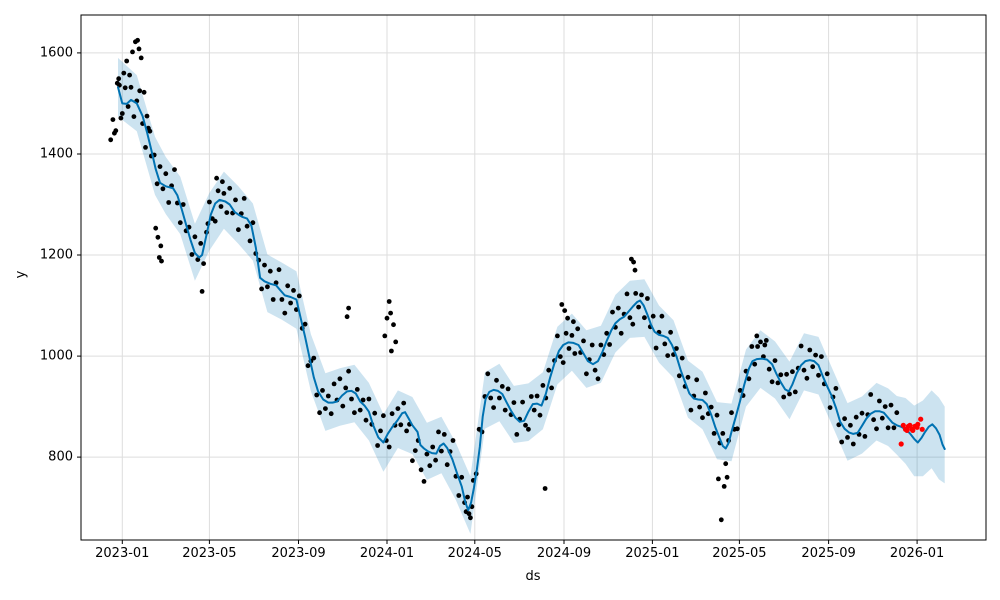 The image size is (1000, 600). What do you see at coordinates (298, 553) in the screenshot?
I see `x-tick-label: 2023-09` at bounding box center [298, 553].